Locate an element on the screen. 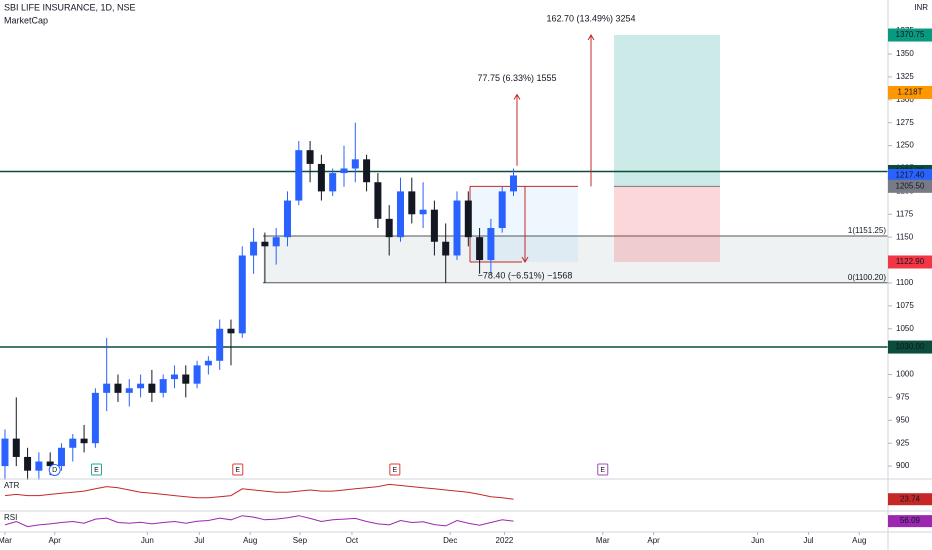  last-price-tag is located at coordinates (910, 175).